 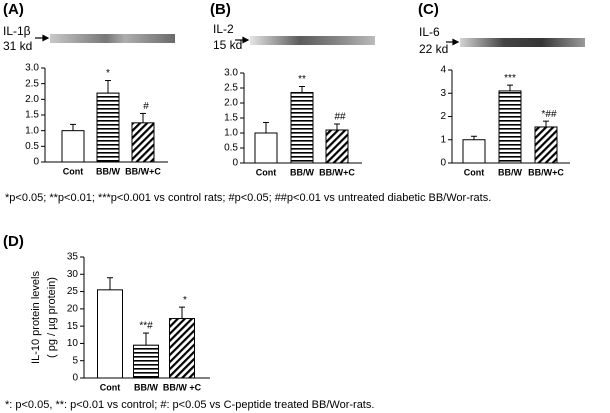 What do you see at coordinates (17, 46) in the screenshot?
I see `blot-size: 31 kd` at bounding box center [17, 46].